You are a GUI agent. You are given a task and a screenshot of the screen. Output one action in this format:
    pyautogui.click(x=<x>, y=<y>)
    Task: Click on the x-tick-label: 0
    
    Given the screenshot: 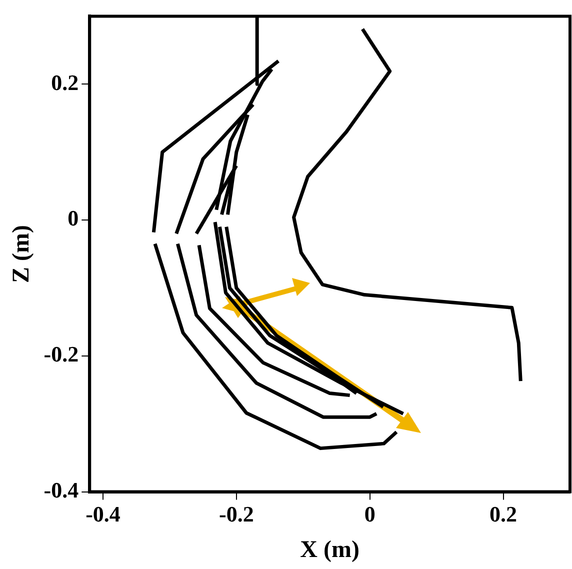 What is the action you would take?
    pyautogui.click(x=370, y=514)
    